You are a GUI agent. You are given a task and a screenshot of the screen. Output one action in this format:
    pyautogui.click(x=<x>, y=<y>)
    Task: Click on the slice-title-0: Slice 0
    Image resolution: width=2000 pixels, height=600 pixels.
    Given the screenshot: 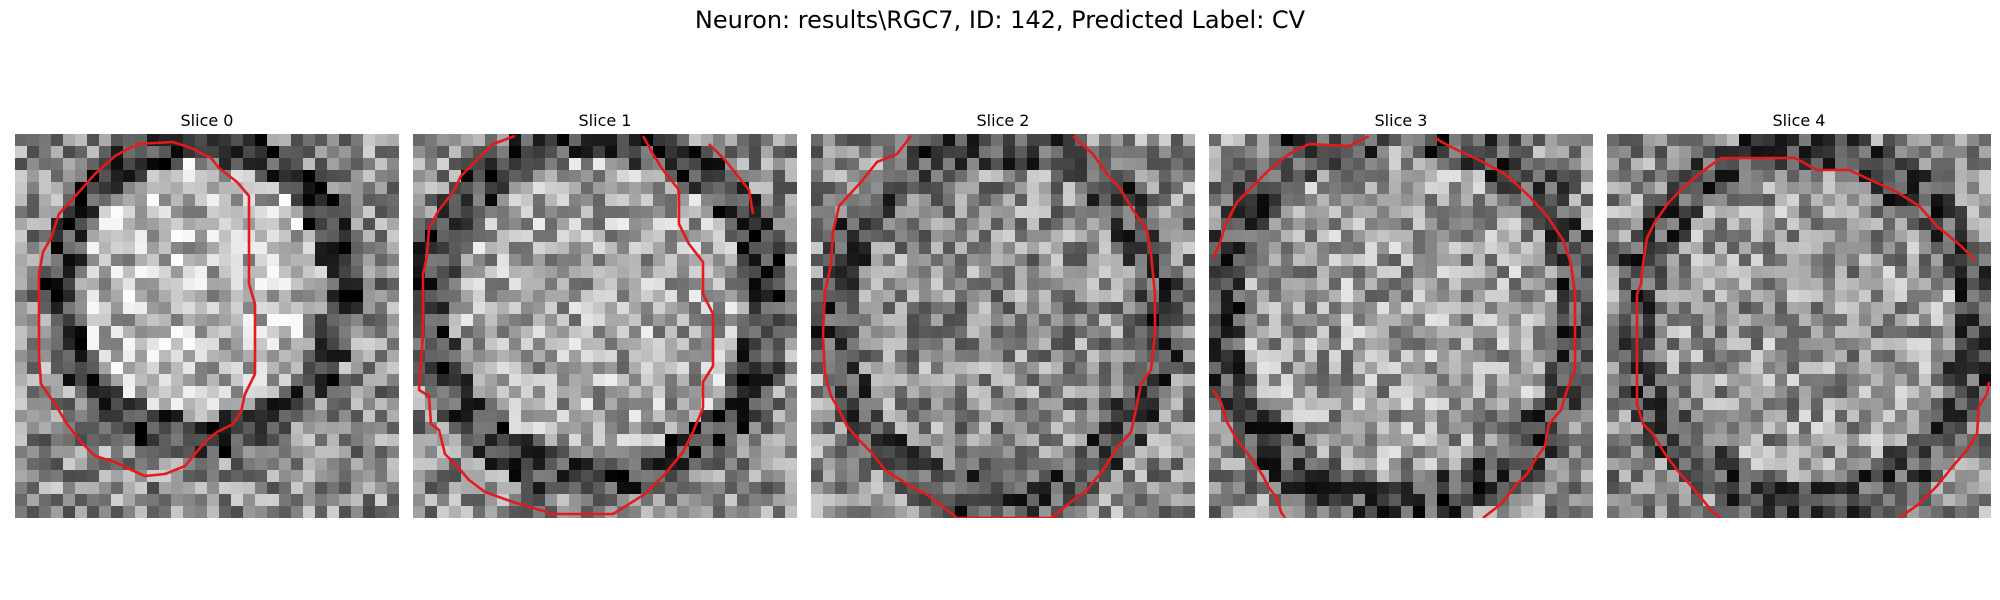 What is the action you would take?
    pyautogui.click(x=207, y=120)
    